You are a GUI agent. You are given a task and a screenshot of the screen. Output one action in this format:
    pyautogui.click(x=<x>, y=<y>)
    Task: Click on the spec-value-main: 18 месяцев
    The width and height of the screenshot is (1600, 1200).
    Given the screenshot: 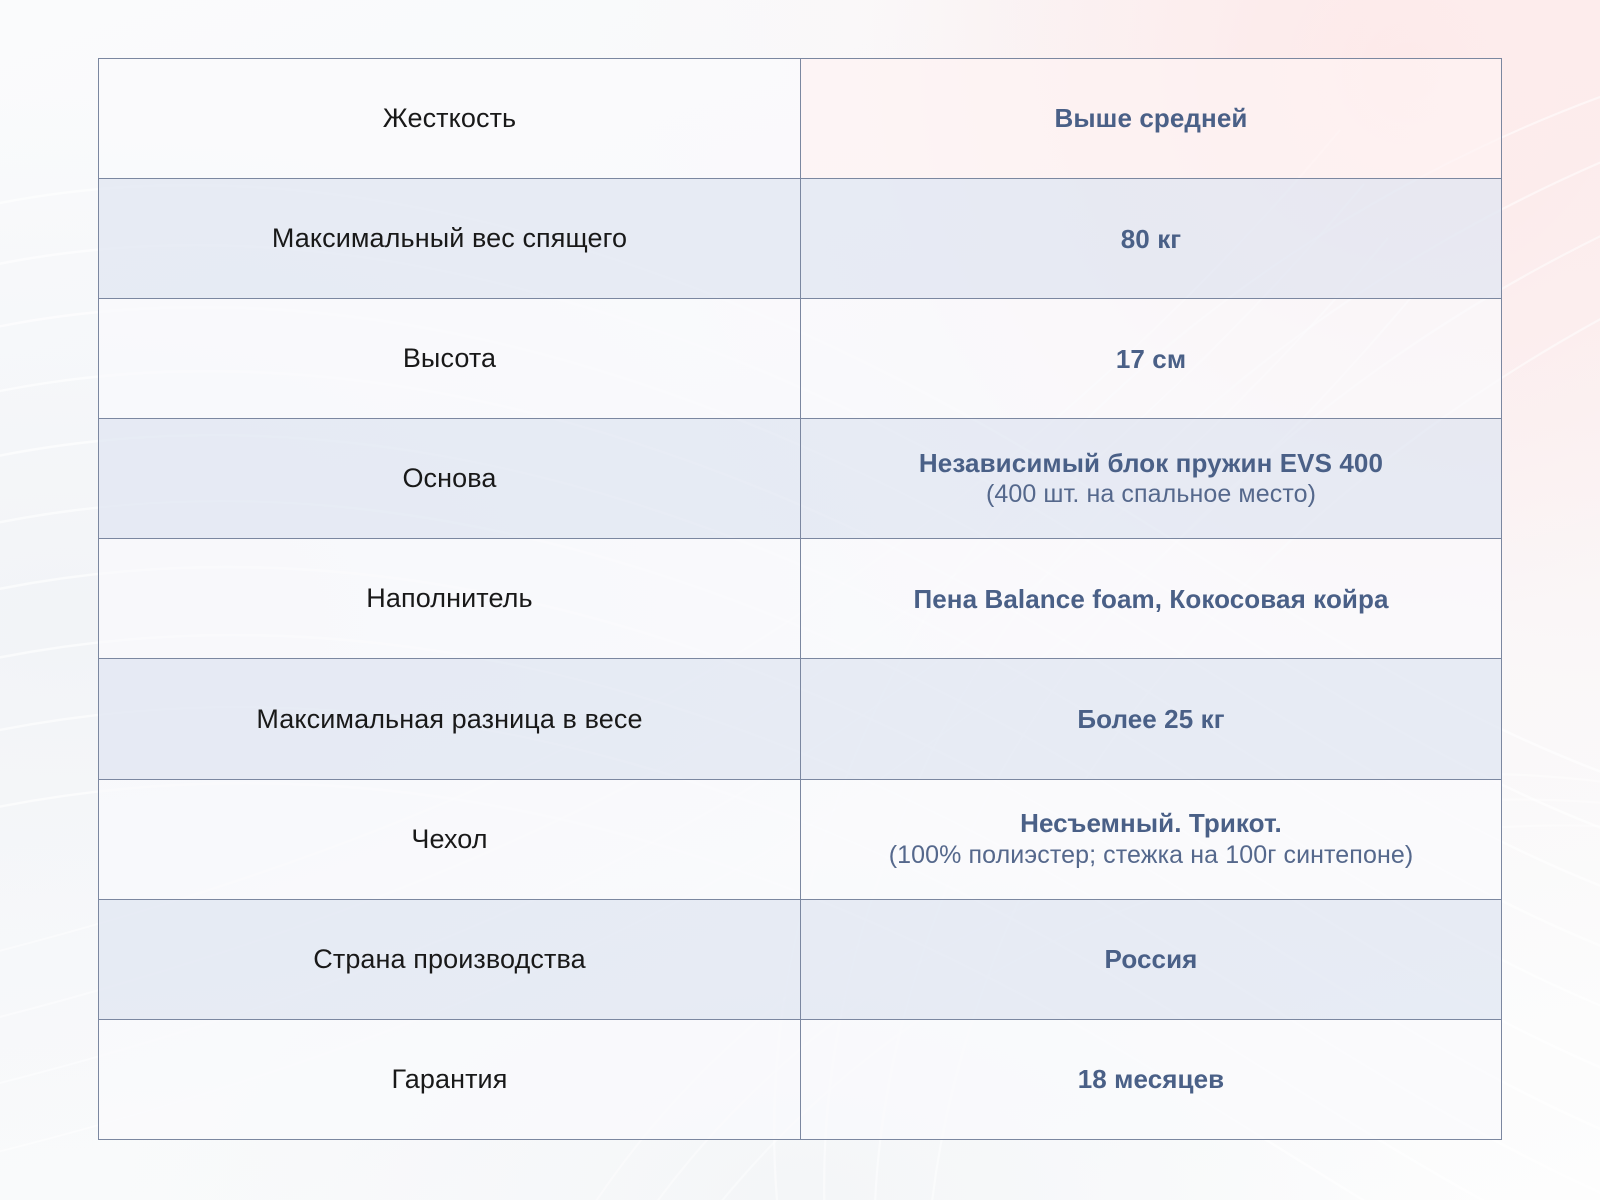 What is the action you would take?
    pyautogui.click(x=1151, y=1079)
    